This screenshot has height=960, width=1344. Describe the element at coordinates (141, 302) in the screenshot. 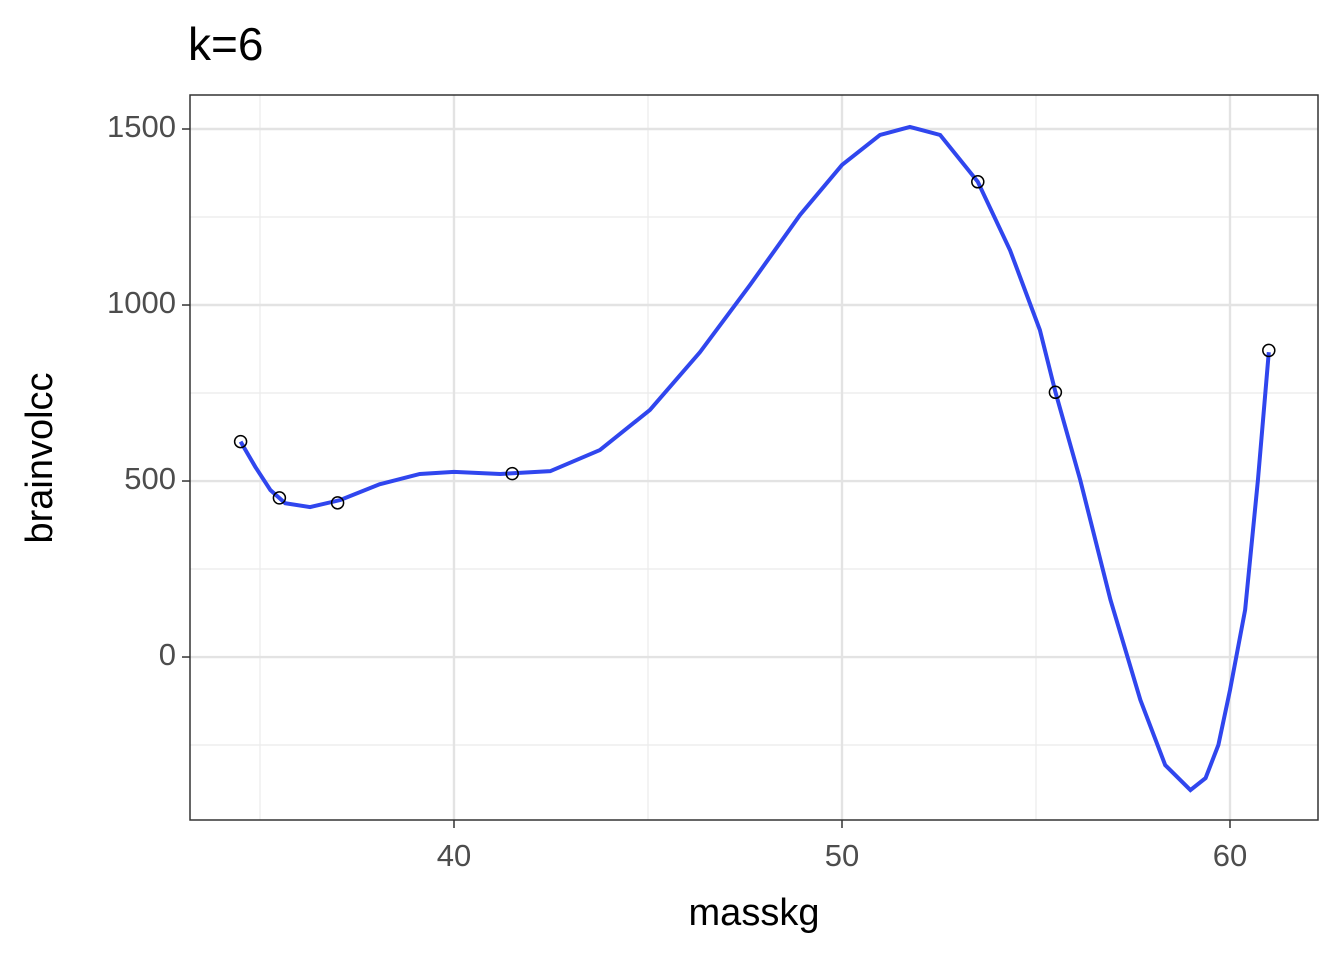

I see `y-tick-label: 1000` at that location.